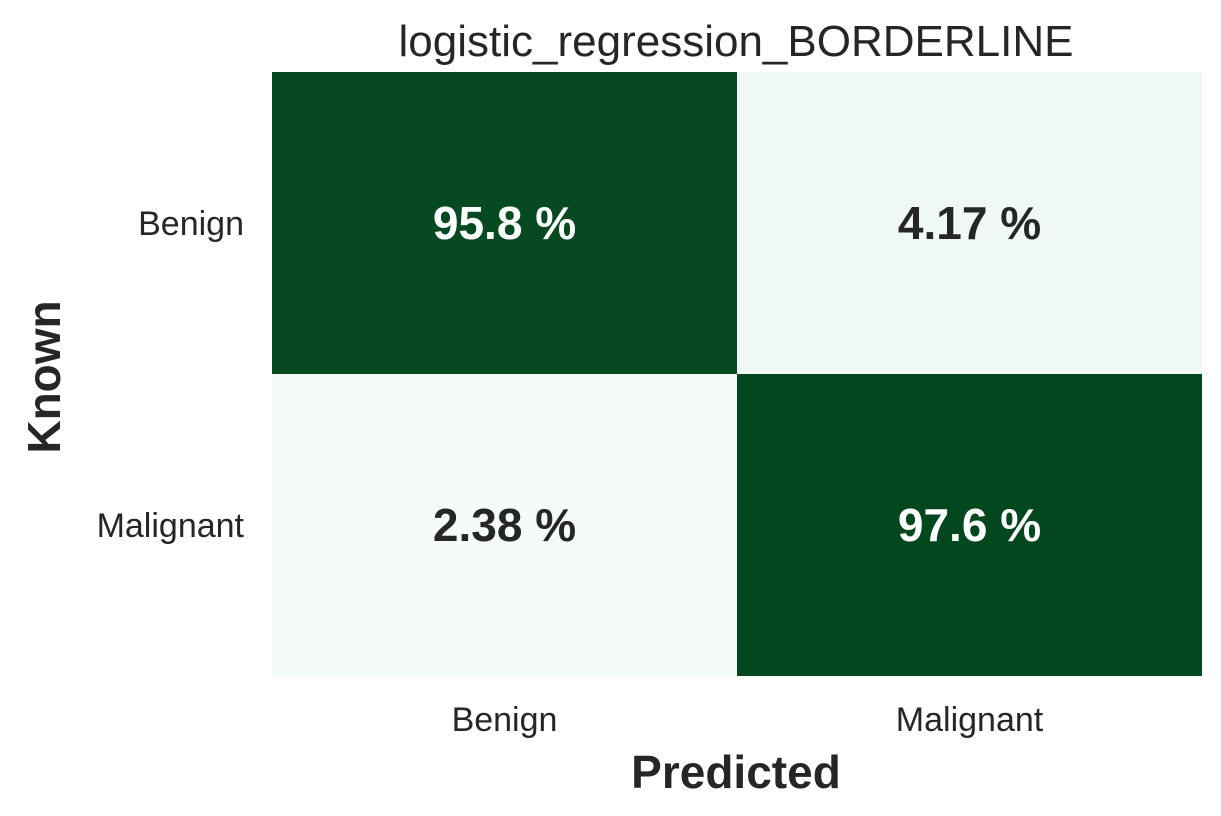 This screenshot has width=1221, height=816. I want to click on y-tick-labels: Benign Malignant, so click(171, 375).